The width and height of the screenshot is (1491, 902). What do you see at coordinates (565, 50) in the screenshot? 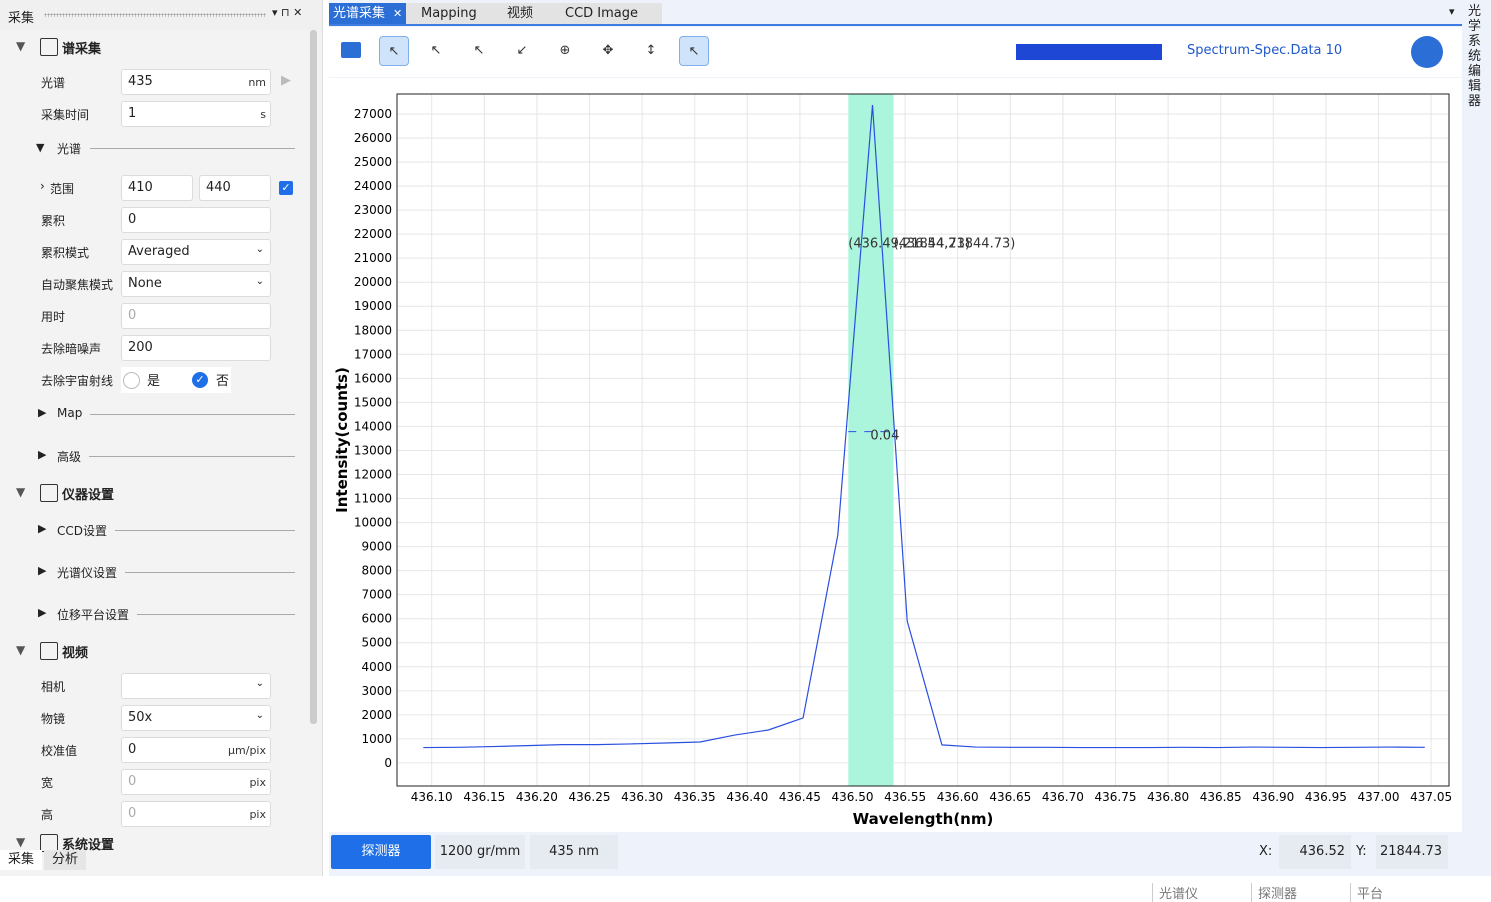
I see `tool-button: ⊕` at bounding box center [565, 50].